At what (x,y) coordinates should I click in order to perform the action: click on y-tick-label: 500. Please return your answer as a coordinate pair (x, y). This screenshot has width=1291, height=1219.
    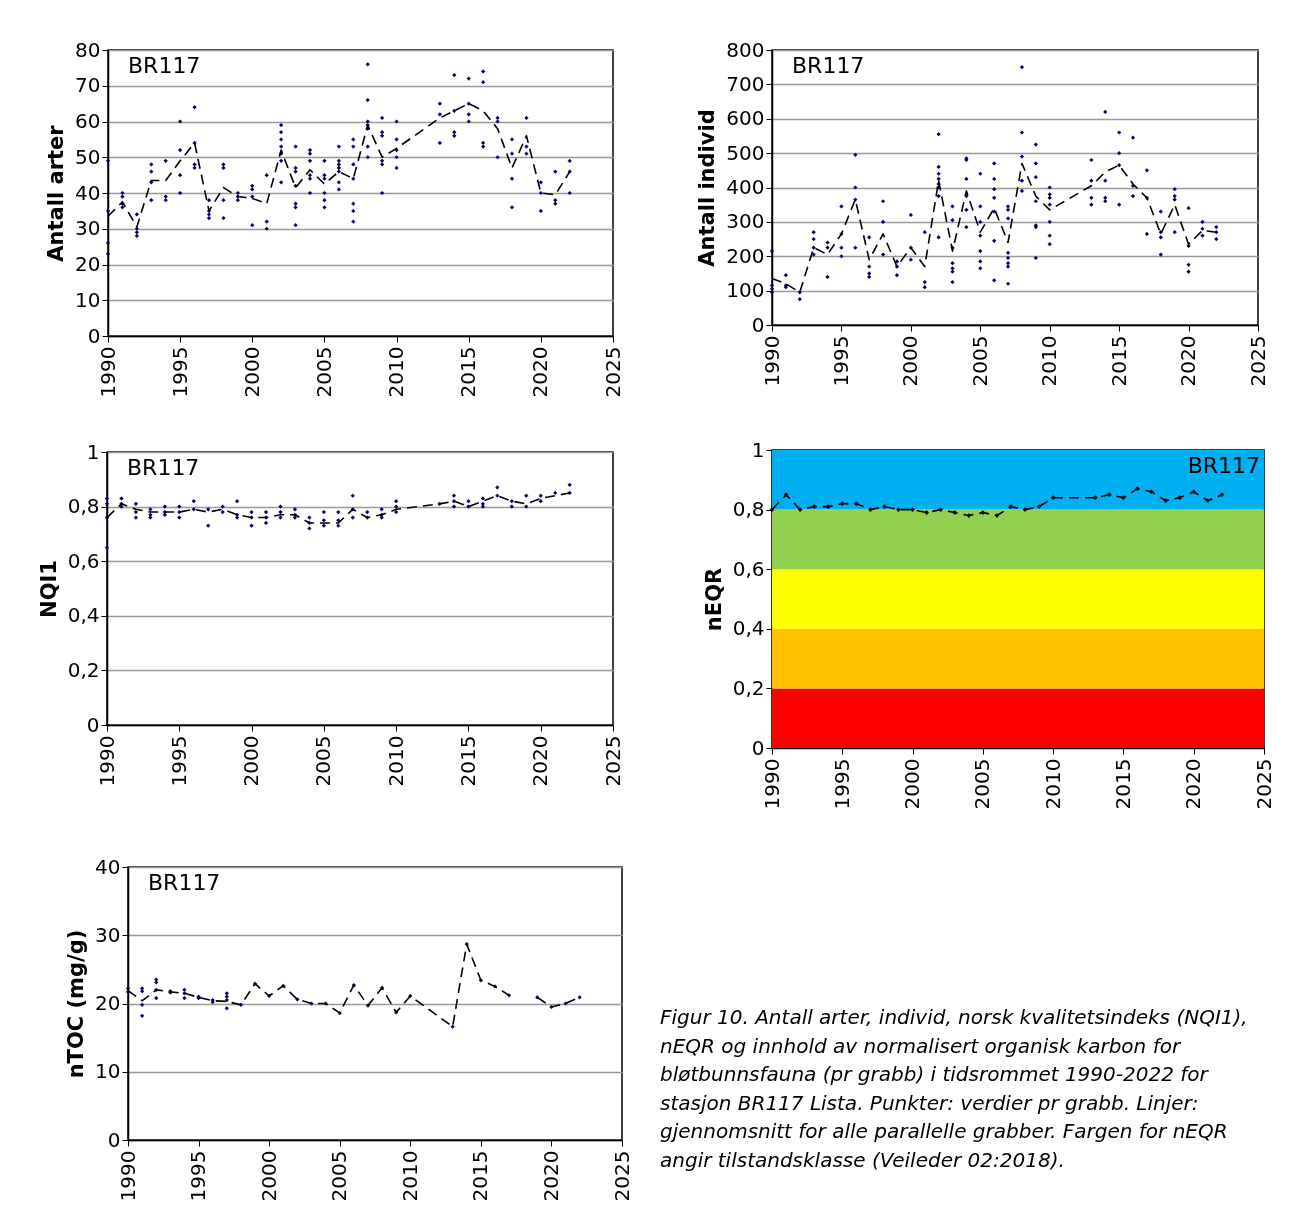
    Looking at the image, I should click on (745, 152).